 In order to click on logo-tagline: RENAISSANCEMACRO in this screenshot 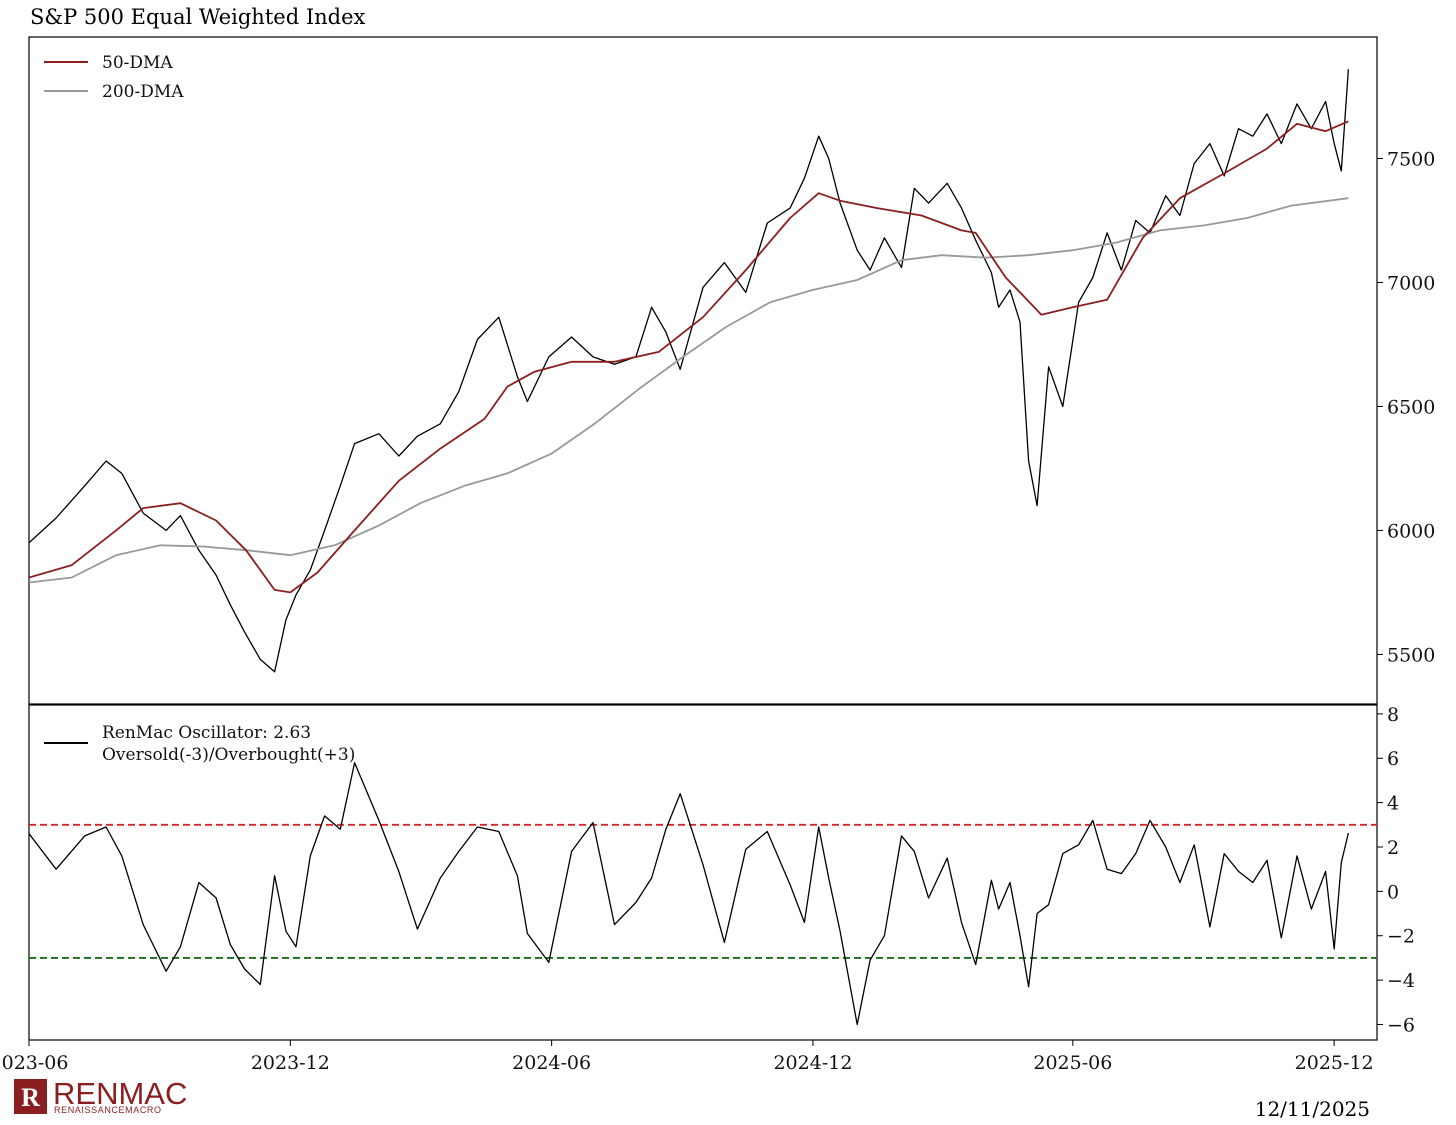, I will do `click(108, 1110)`.